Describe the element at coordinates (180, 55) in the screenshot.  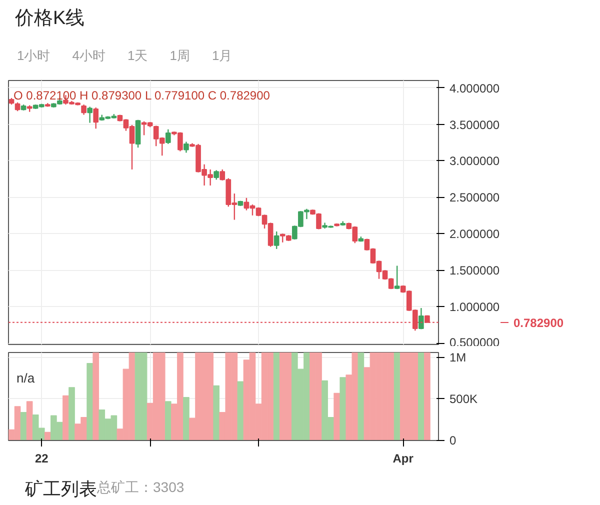
I see `text: 1周` at that location.